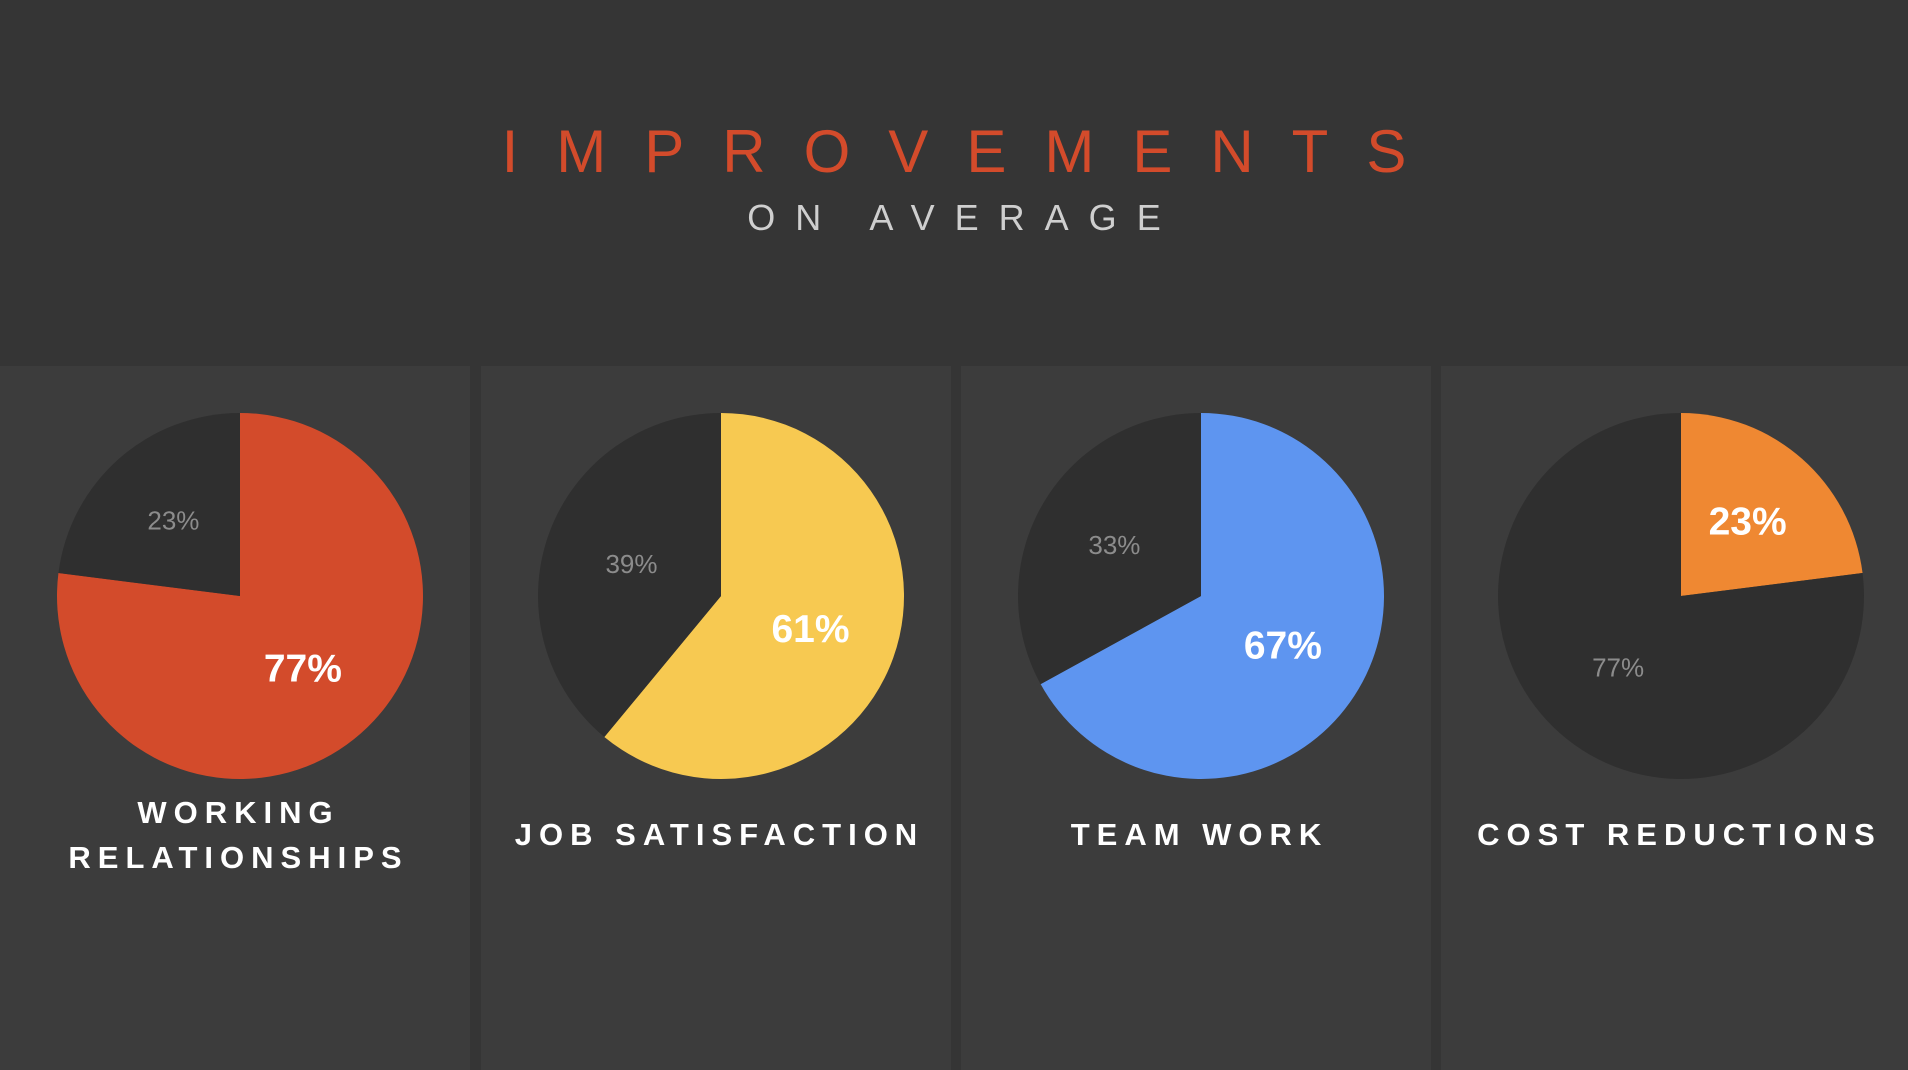 The height and width of the screenshot is (1070, 1908). Describe the element at coordinates (1199, 834) in the screenshot. I see `chart-label-line: TEAM WORK` at that location.